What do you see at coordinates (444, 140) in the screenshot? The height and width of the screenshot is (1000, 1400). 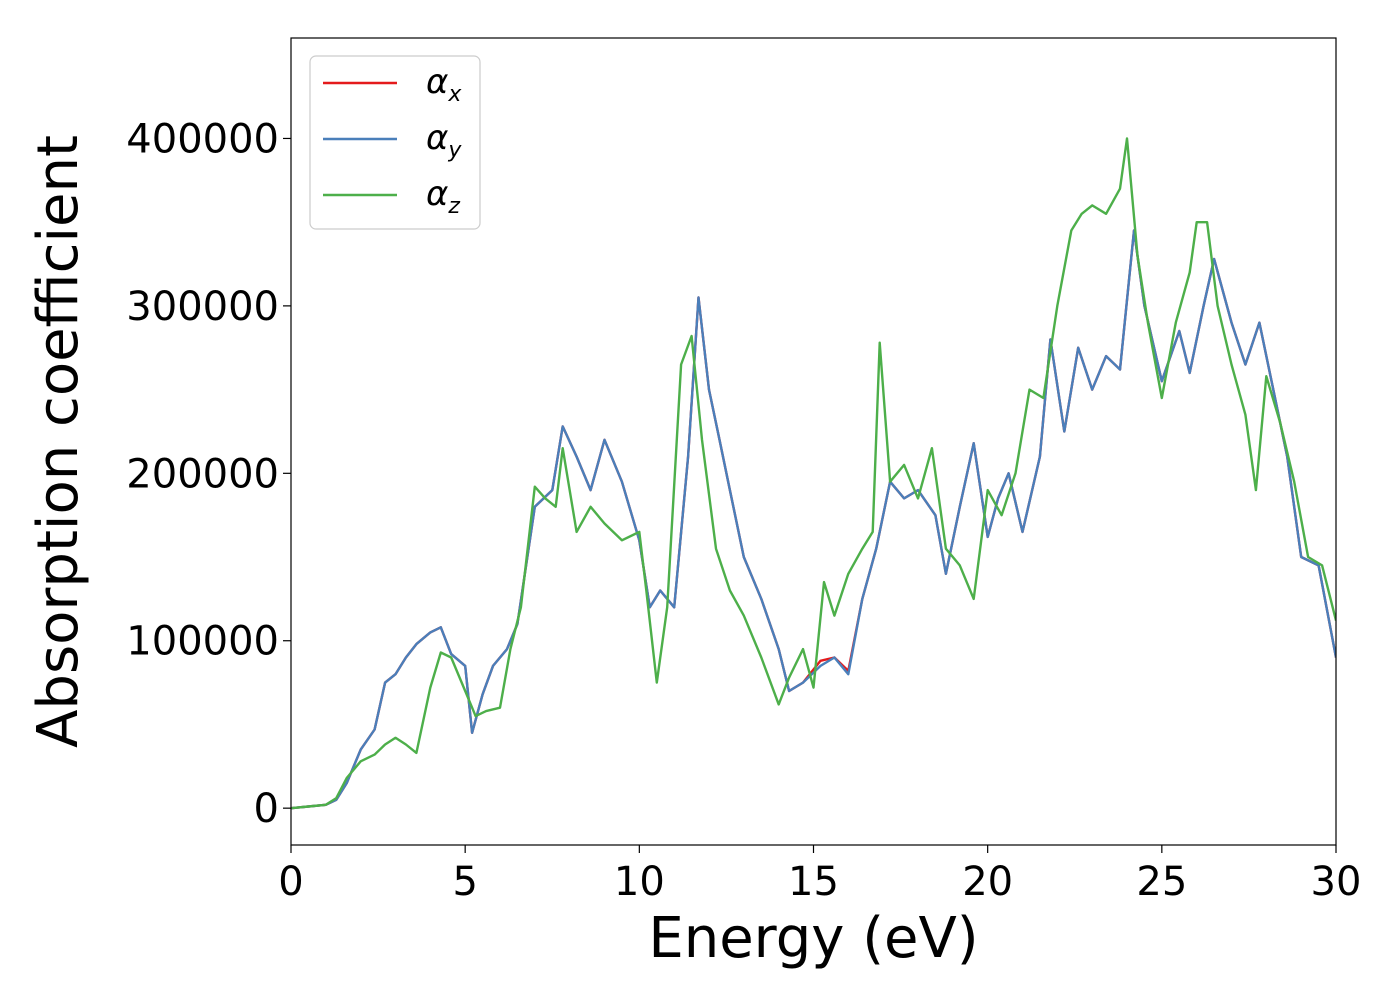 I see `legend-label-y: αy` at bounding box center [444, 140].